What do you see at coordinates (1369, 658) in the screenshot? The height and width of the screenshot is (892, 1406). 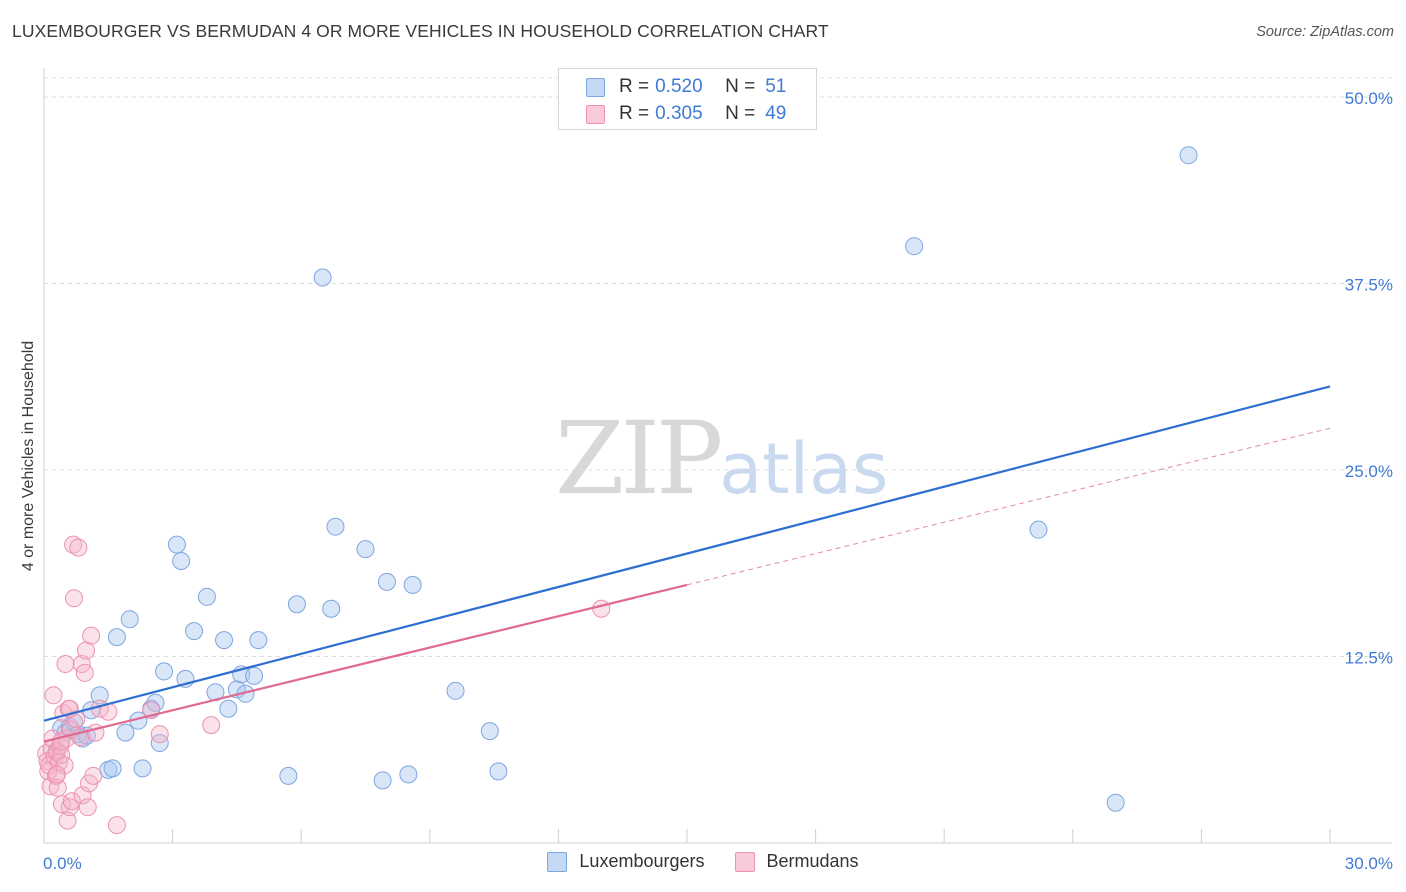 I see `y-tick-label: 12.5%` at bounding box center [1369, 658].